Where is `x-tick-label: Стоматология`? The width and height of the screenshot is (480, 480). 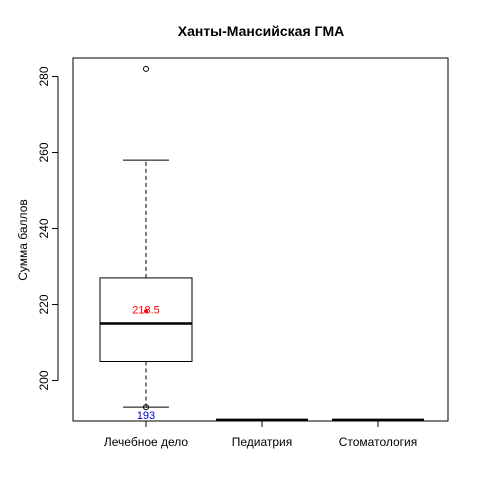
x-tick-label: Стоматология is located at coordinates (378, 442).